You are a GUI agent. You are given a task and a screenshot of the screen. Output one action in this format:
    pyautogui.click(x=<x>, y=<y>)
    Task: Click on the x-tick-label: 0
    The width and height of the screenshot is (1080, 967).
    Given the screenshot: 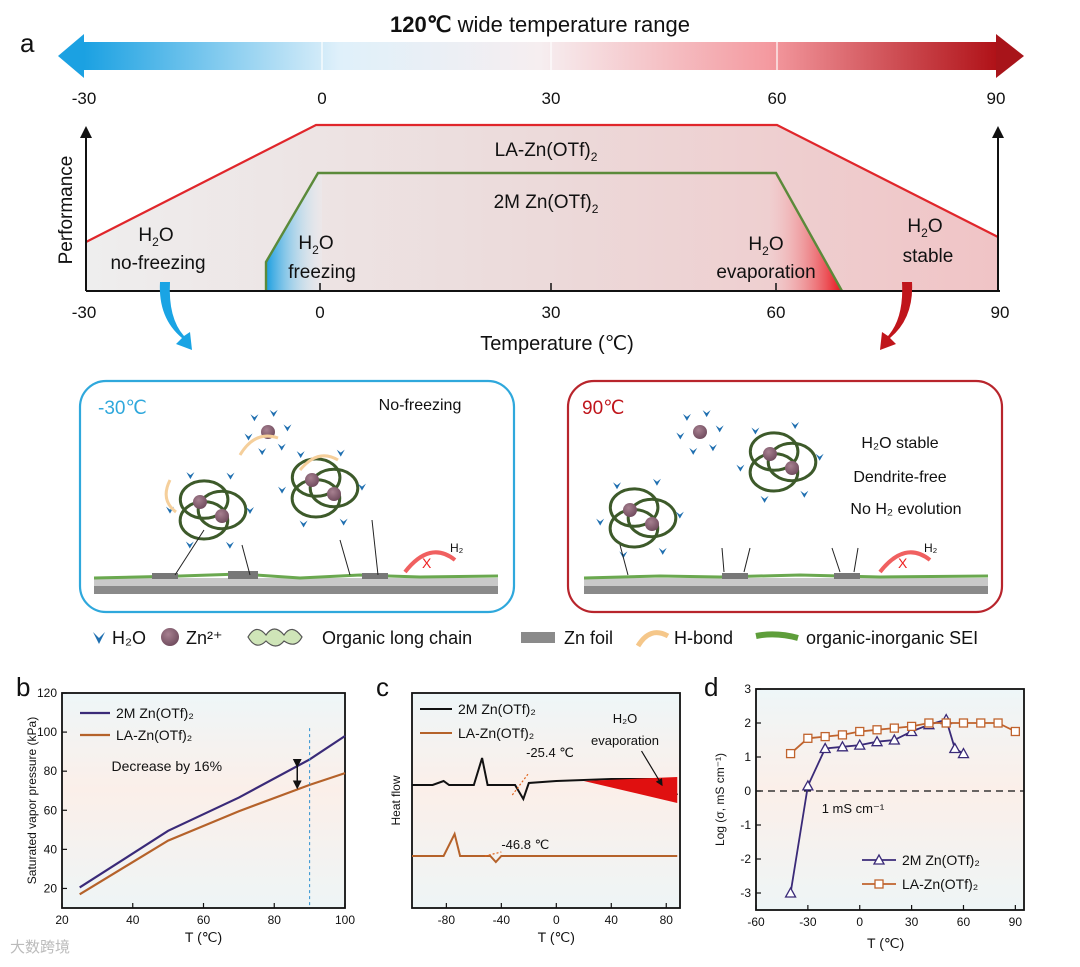 What is the action you would take?
    pyautogui.click(x=859, y=922)
    